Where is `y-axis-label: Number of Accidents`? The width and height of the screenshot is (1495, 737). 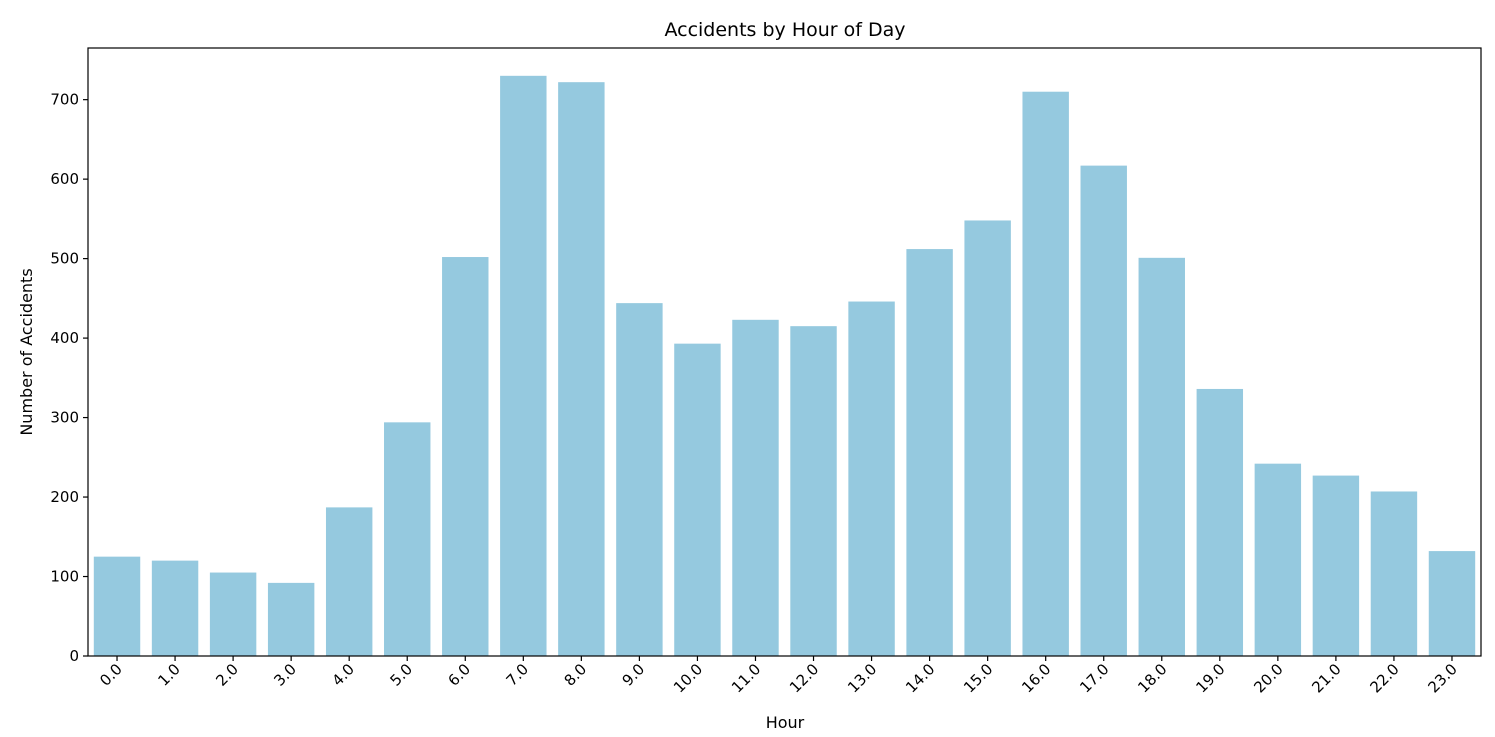 y-axis-label: Number of Accidents is located at coordinates (26, 351).